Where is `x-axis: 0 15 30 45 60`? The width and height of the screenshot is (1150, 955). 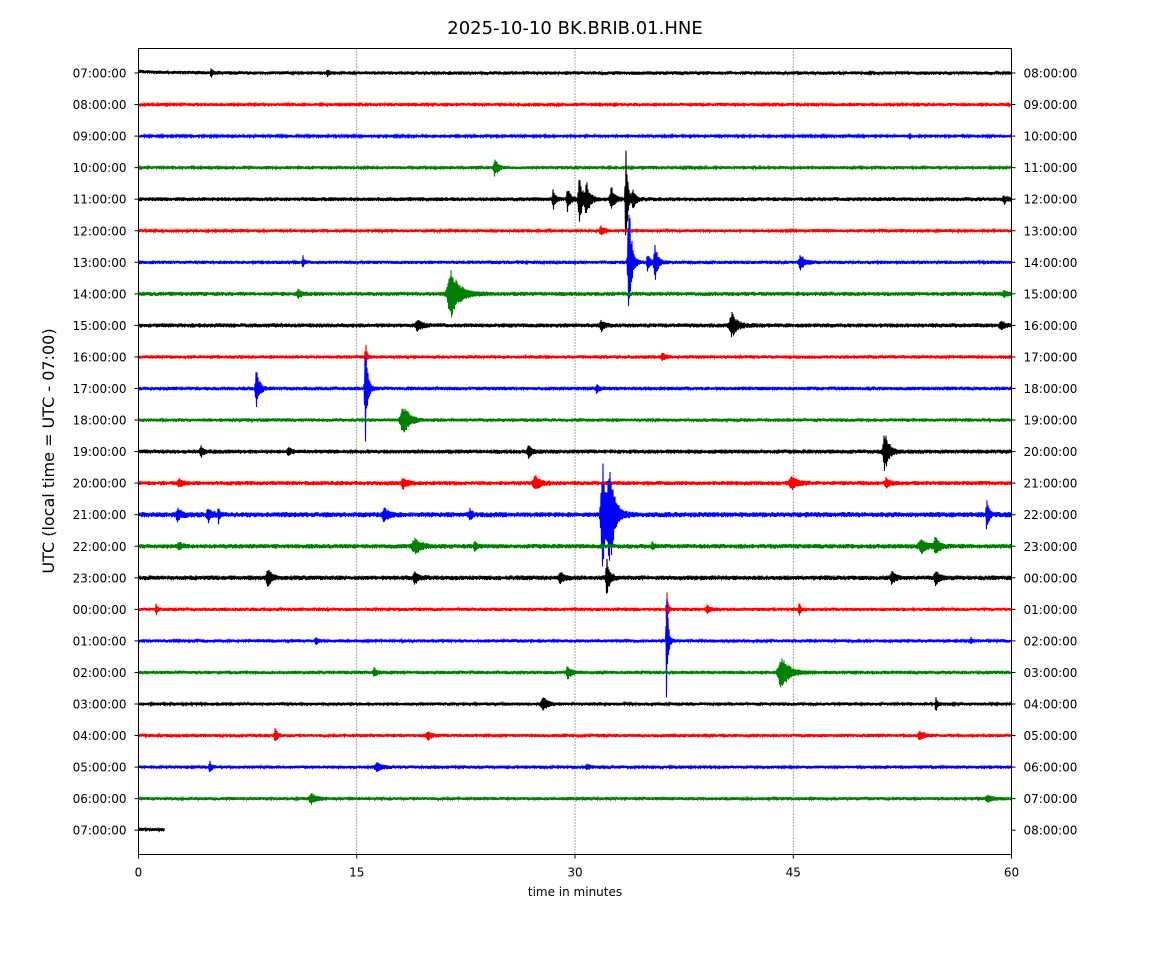
x-axis: 0 15 30 45 60 is located at coordinates (577, 867).